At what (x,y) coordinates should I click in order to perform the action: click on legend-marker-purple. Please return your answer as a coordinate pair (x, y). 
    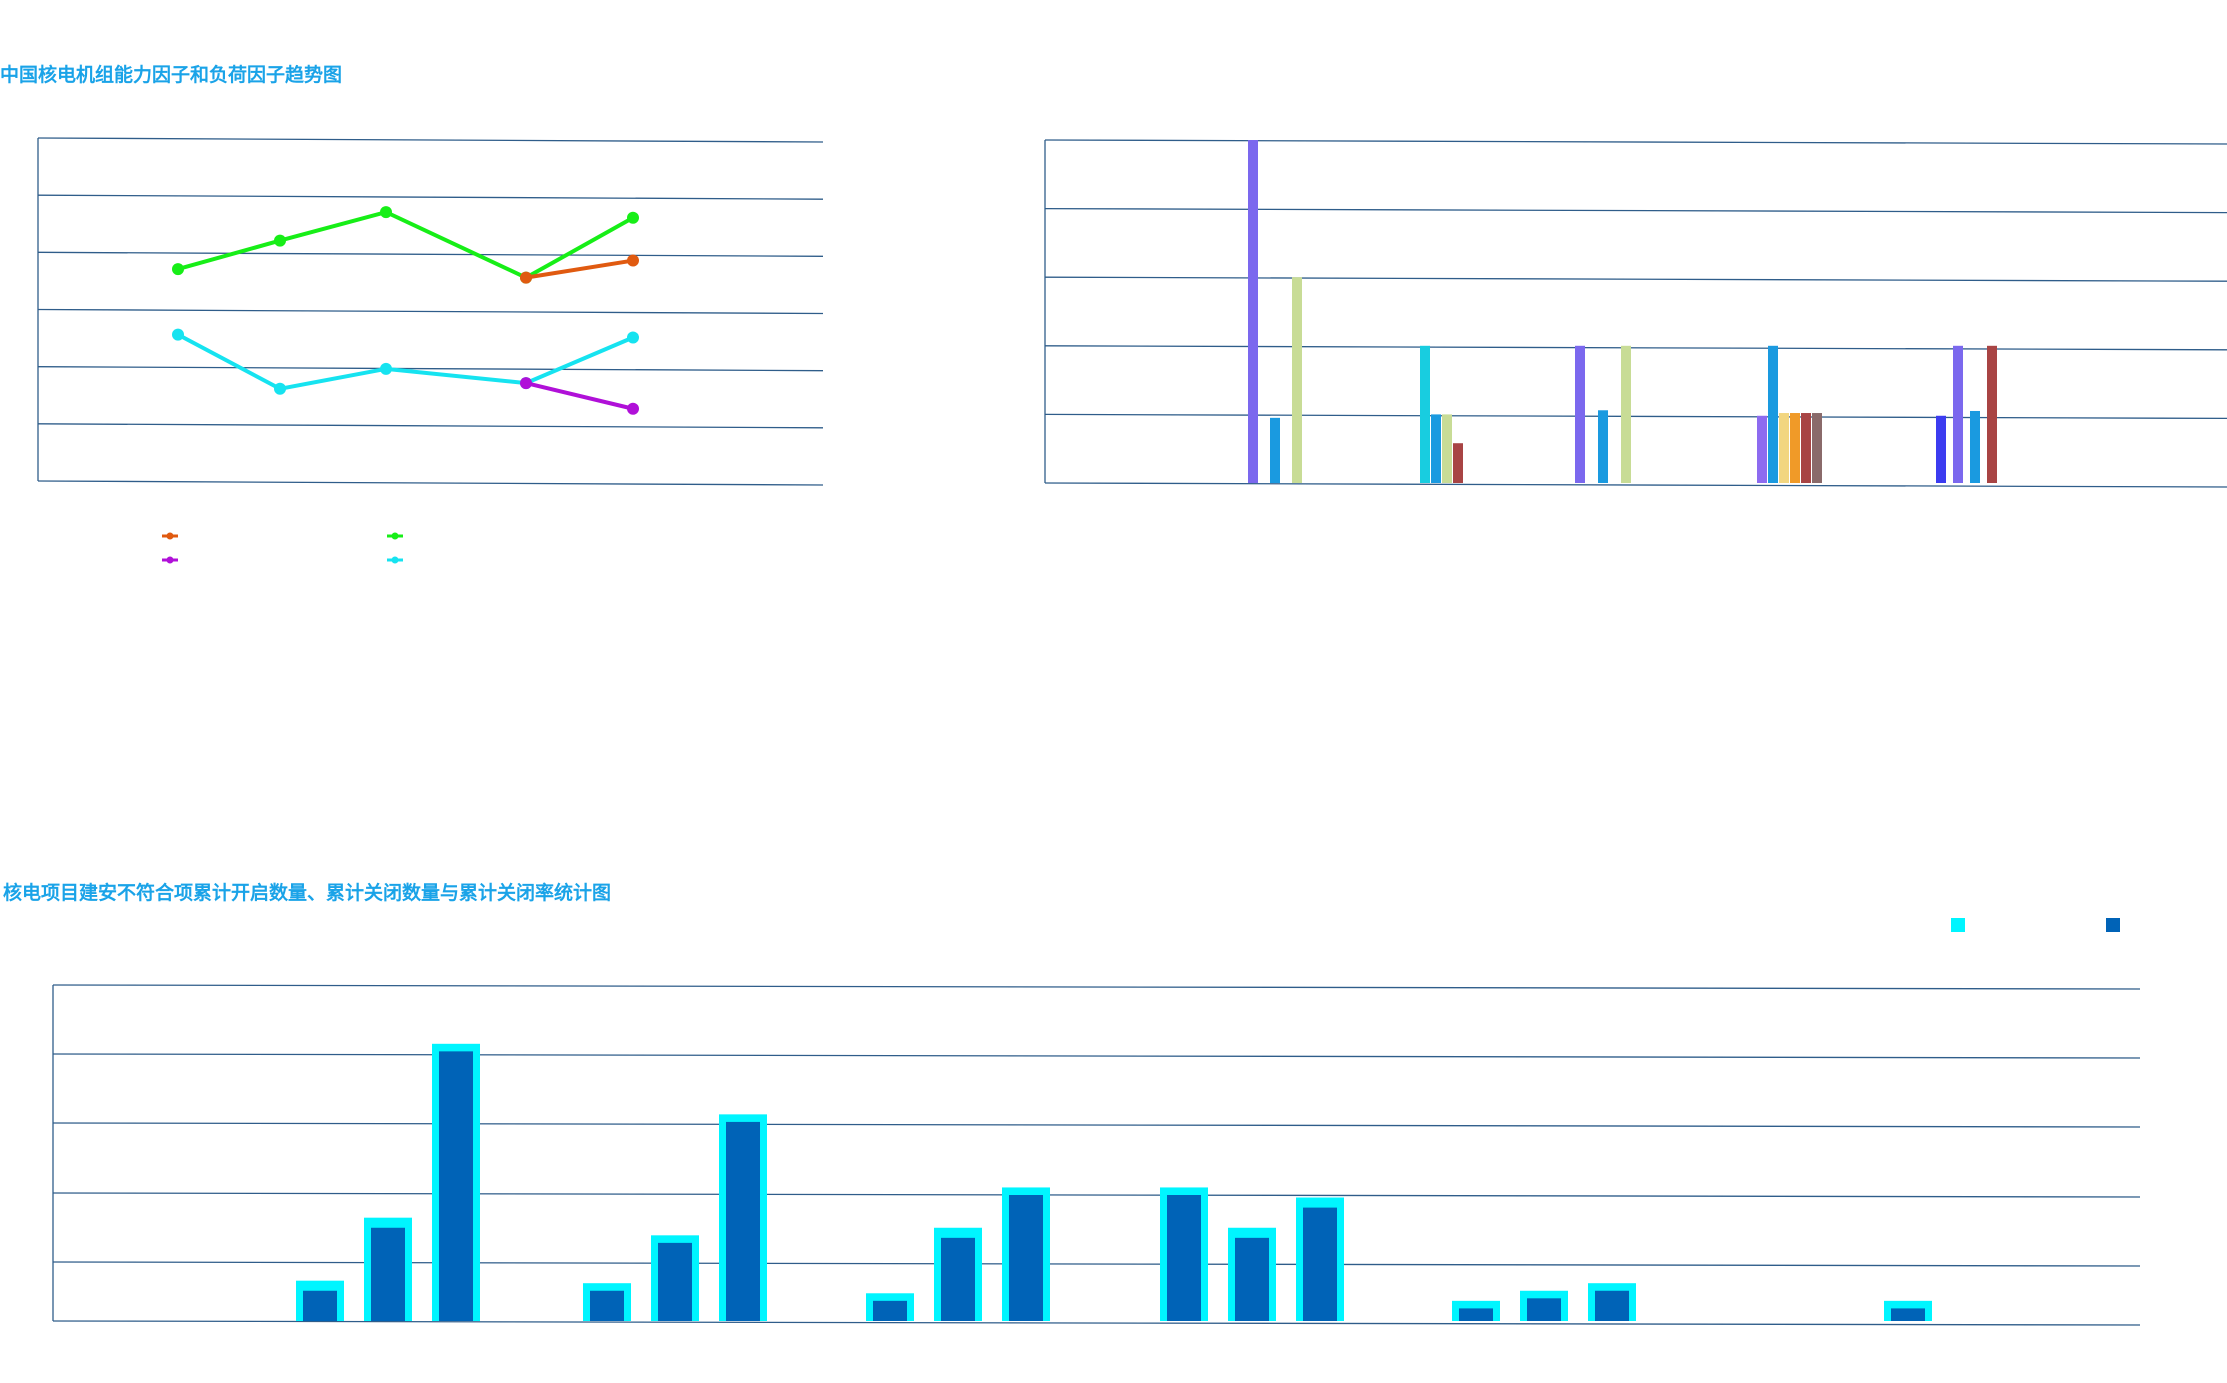
    Looking at the image, I should click on (170, 560).